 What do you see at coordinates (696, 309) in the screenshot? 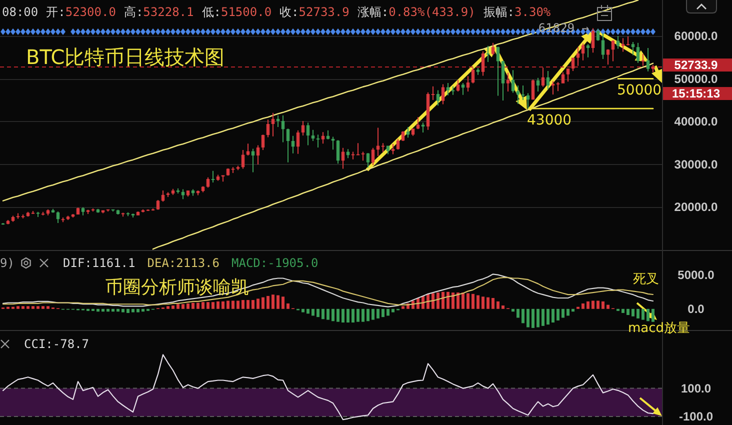
I see `y-tick-label: 0.0` at bounding box center [696, 309].